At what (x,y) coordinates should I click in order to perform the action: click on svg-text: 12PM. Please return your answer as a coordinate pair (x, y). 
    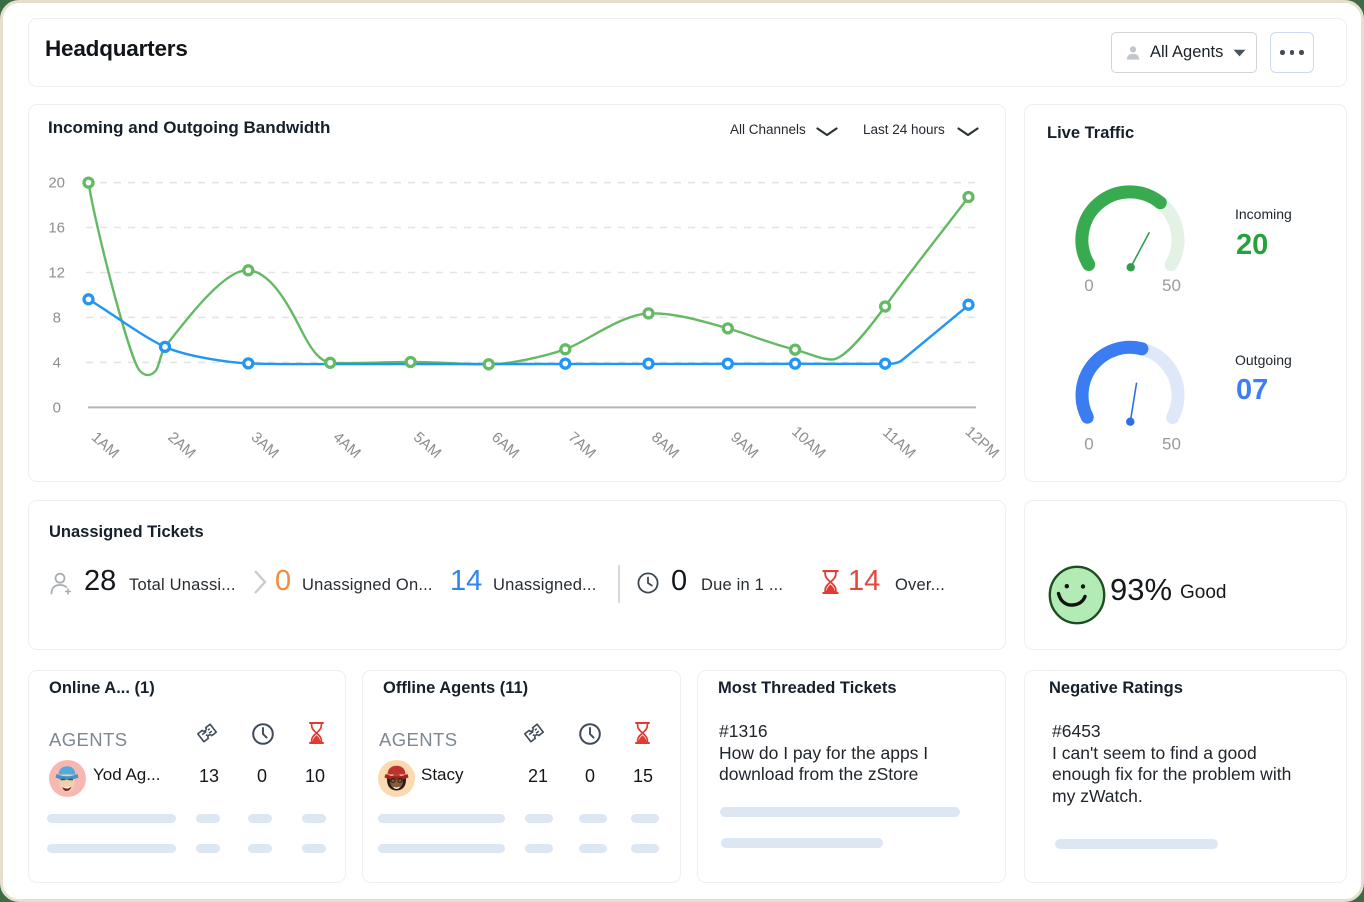
    Looking at the image, I should click on (982, 442).